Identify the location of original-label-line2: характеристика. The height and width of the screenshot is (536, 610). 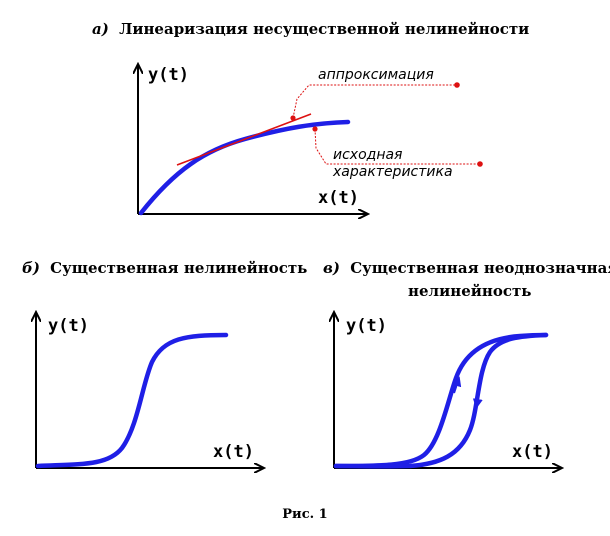
(392, 172).